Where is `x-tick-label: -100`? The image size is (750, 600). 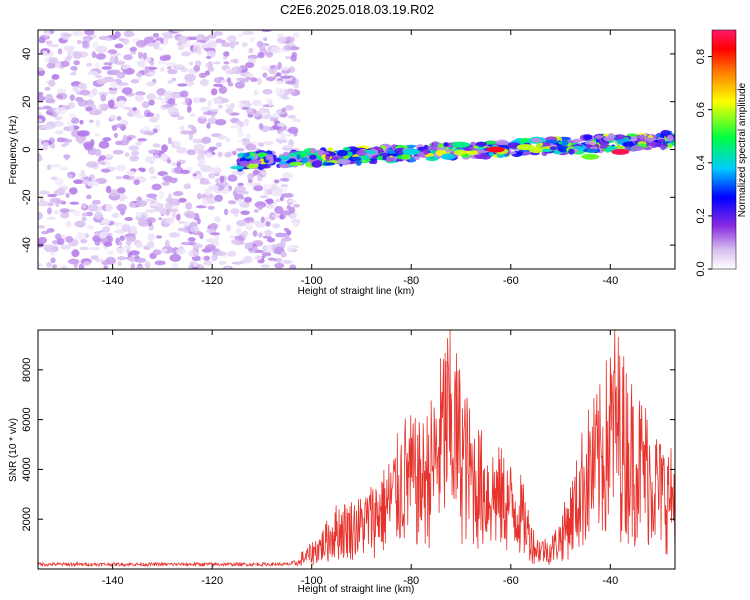 x-tick-label: -100 is located at coordinates (312, 281).